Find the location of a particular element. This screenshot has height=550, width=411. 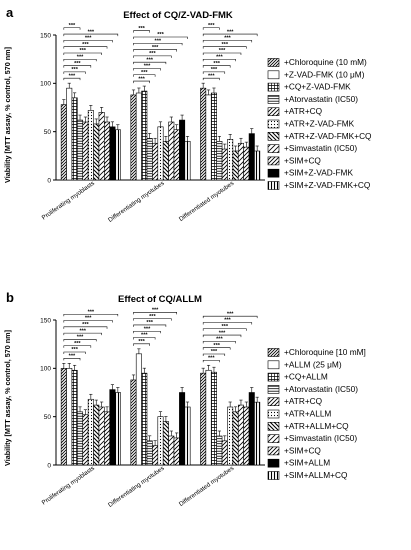

legend-entry: +ATR+Z-VAD-FMK is located at coordinates (319, 124).